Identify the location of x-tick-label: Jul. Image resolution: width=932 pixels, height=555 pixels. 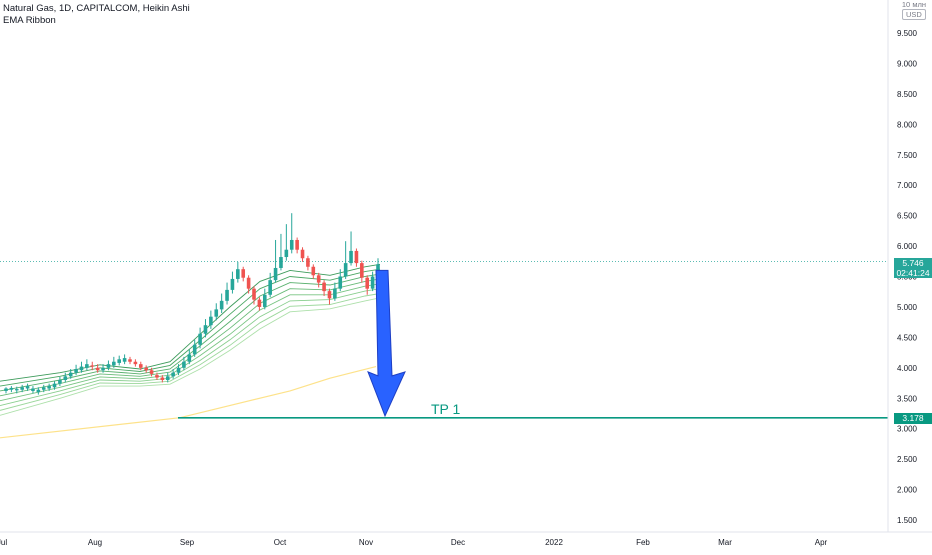
(3, 542).